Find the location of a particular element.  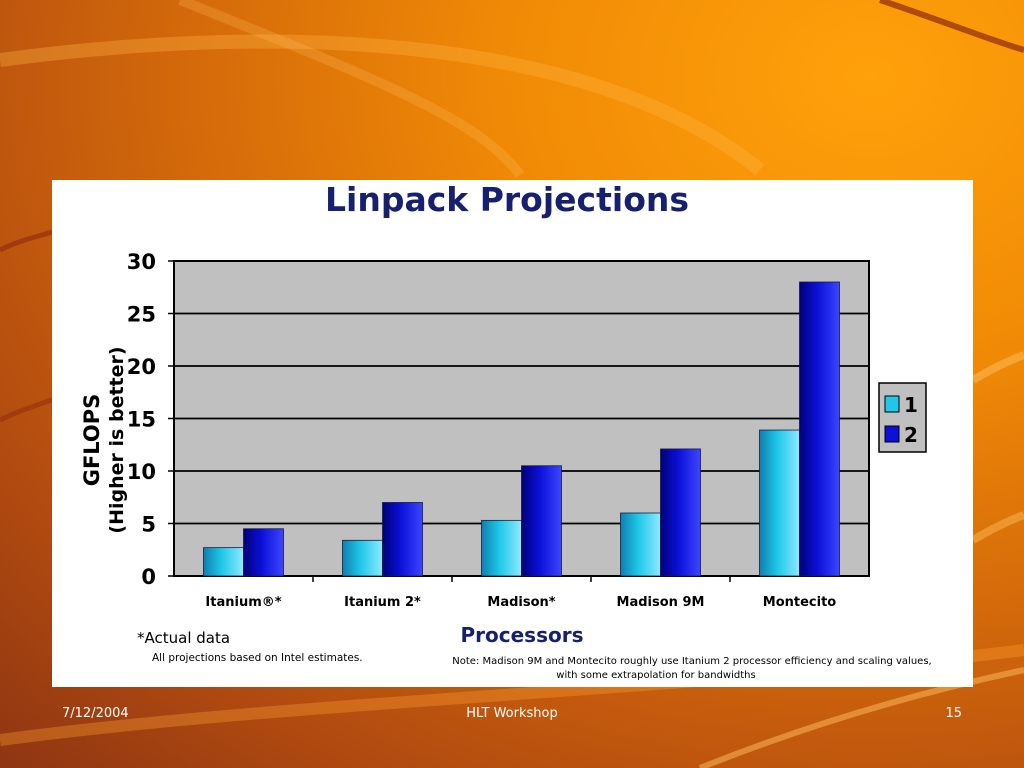

y-axis-ticks: 0 5 10 15 20 25 30 is located at coordinates (150, 419).